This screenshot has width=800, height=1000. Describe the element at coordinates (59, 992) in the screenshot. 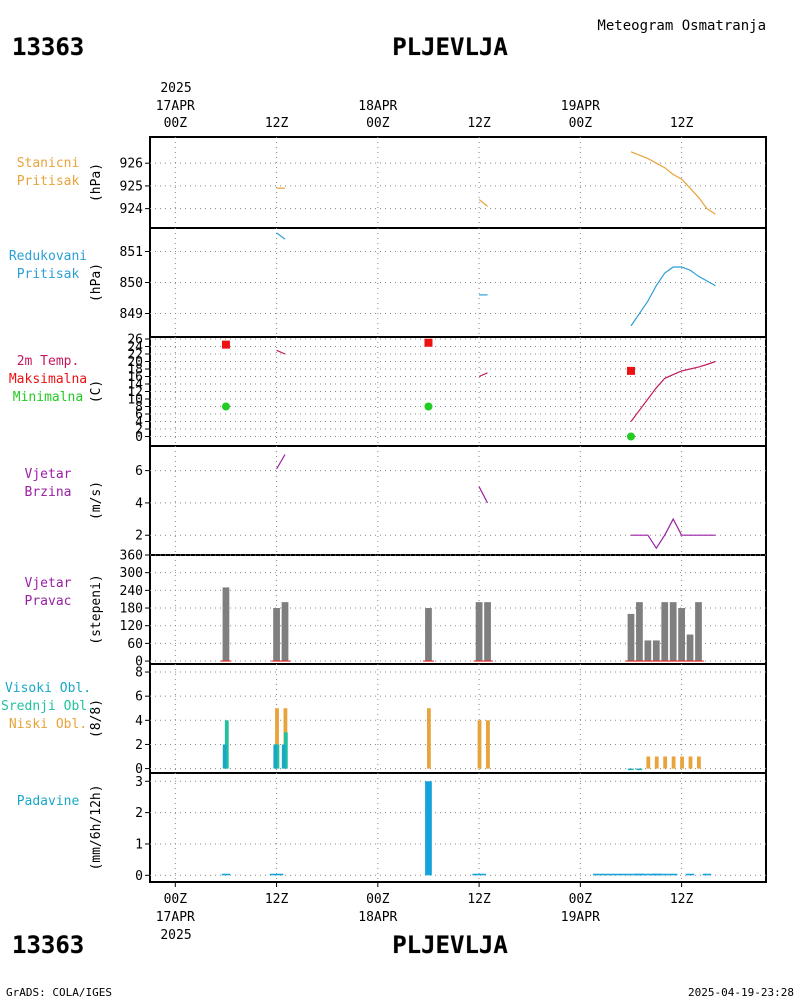

I see `credit-text: GrADS: COLA/IGES` at that location.